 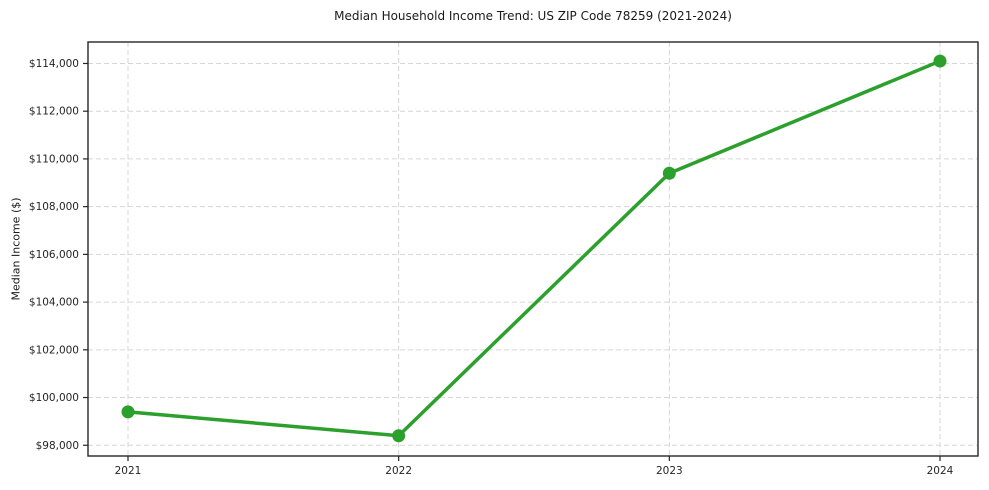 What do you see at coordinates (940, 471) in the screenshot?
I see `x-tick-label: 2024` at bounding box center [940, 471].